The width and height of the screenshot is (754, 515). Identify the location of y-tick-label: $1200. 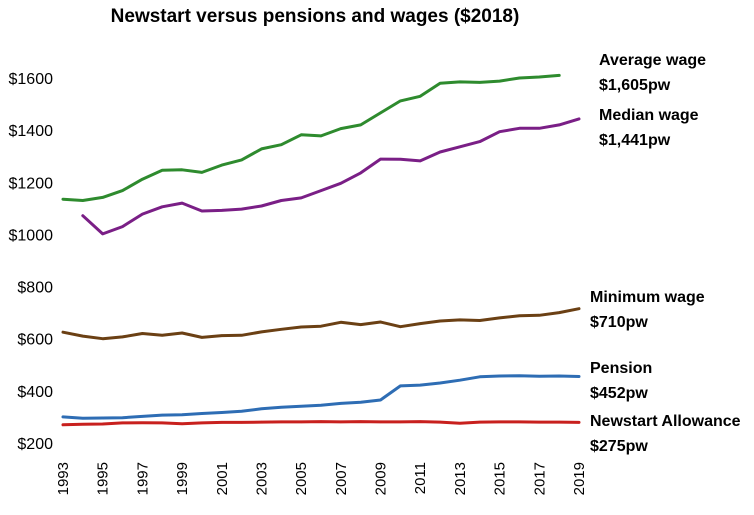
(31, 183).